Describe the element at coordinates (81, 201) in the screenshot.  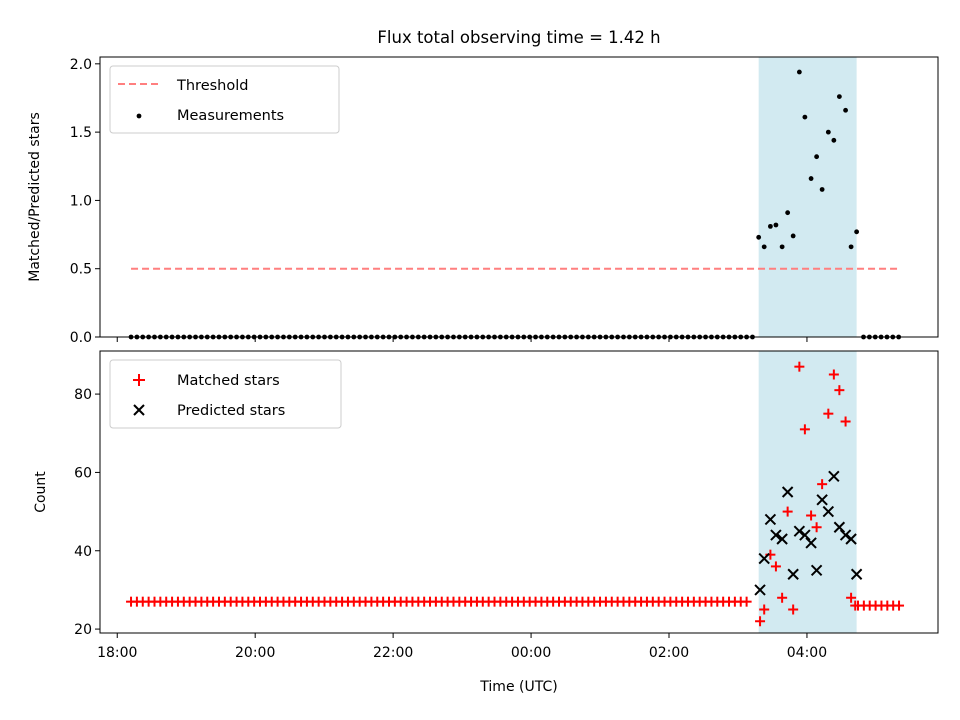
I see `top-y-tick-label: 1.0` at that location.